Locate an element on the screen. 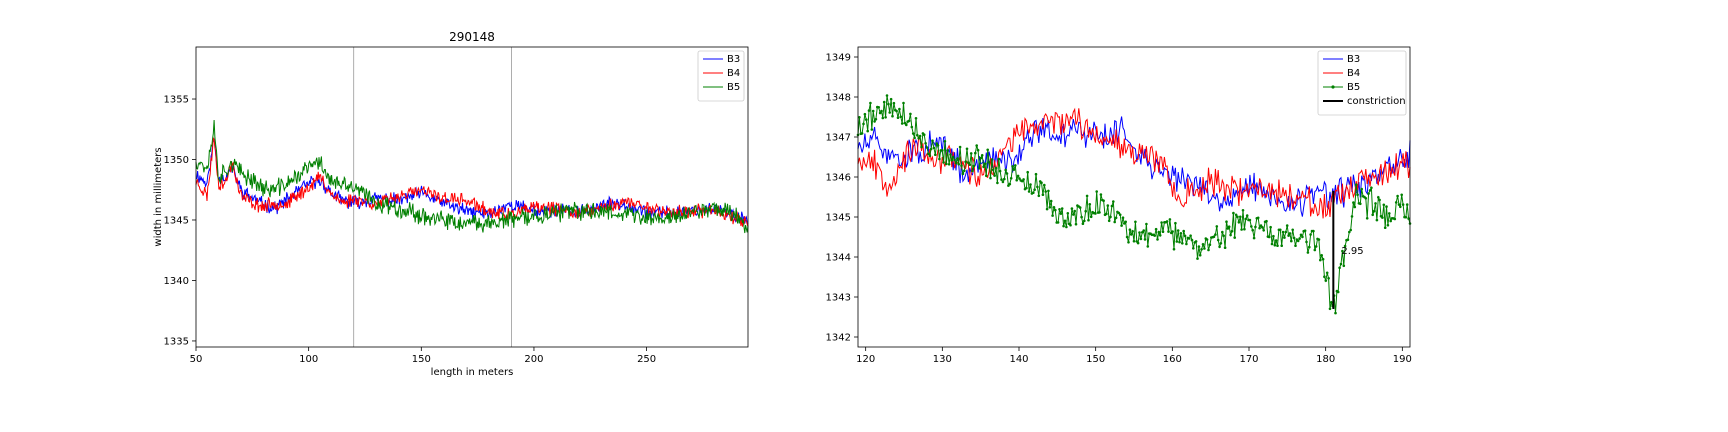 The image size is (1728, 432). x-tick-label: 250 is located at coordinates (646, 359).